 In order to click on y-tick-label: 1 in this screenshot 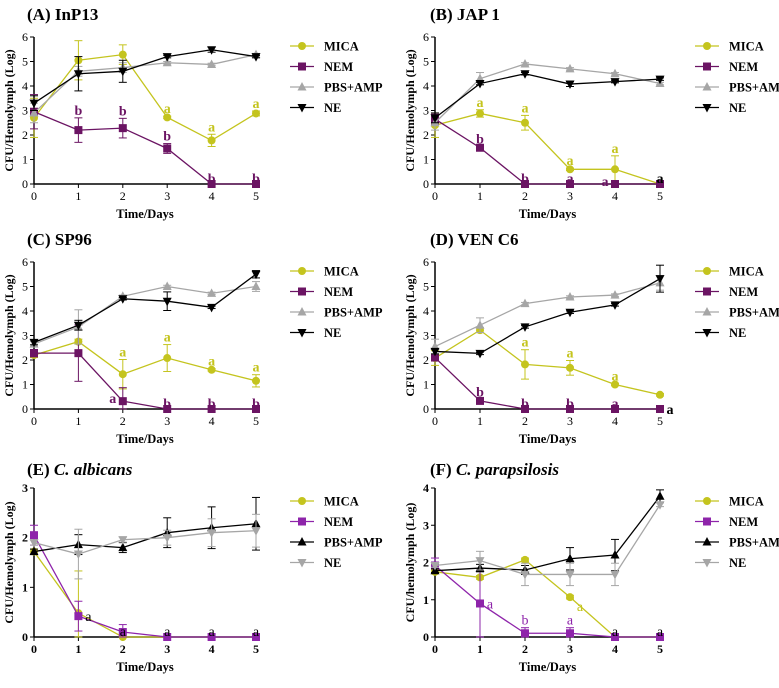, I will do `click(25, 160)`.